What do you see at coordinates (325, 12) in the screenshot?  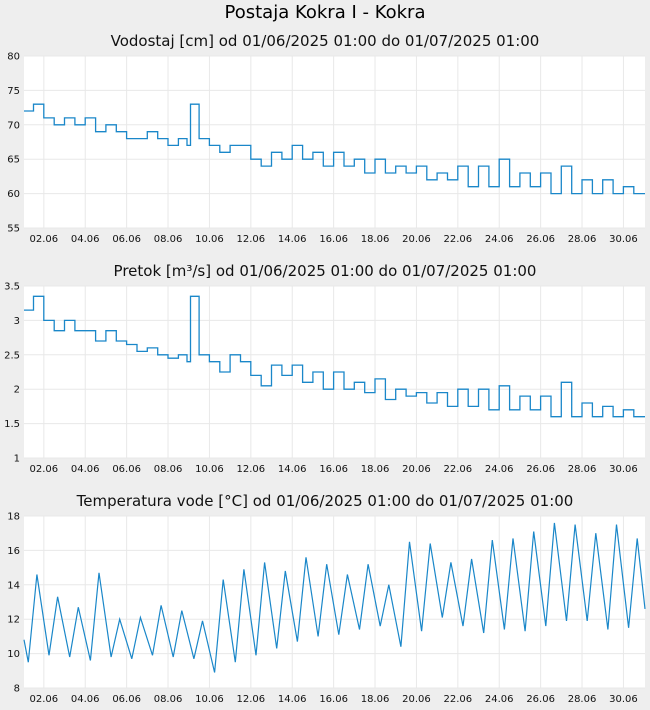 I see `page-title: Postaja Kokra I - Kokra` at bounding box center [325, 12].